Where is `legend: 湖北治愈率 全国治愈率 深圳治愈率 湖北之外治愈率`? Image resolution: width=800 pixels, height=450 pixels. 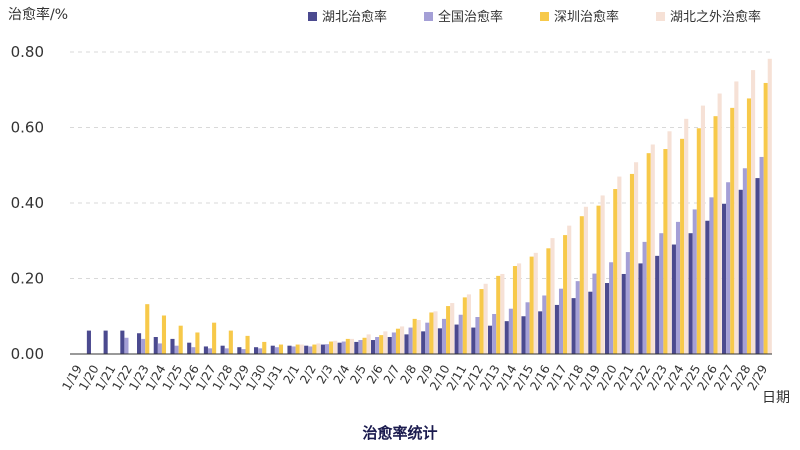 legend: 湖北治愈率 全国治愈率 深圳治愈率 湖北之外治愈率 is located at coordinates (534, 17).